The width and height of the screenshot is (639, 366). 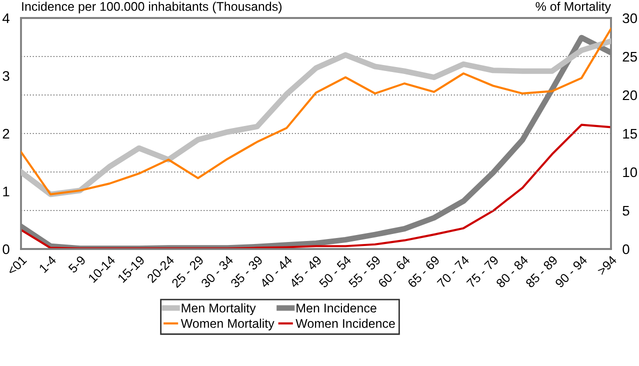 I want to click on y2-axis-title: % of Mortality, so click(x=573, y=8).